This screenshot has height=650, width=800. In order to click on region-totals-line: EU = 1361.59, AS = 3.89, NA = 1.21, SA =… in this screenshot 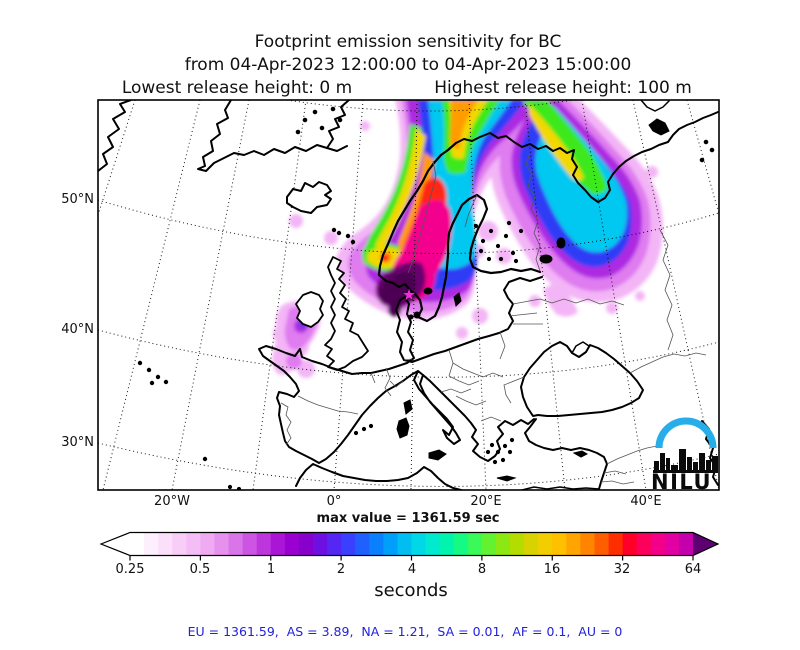, I will do `click(405, 631)`.